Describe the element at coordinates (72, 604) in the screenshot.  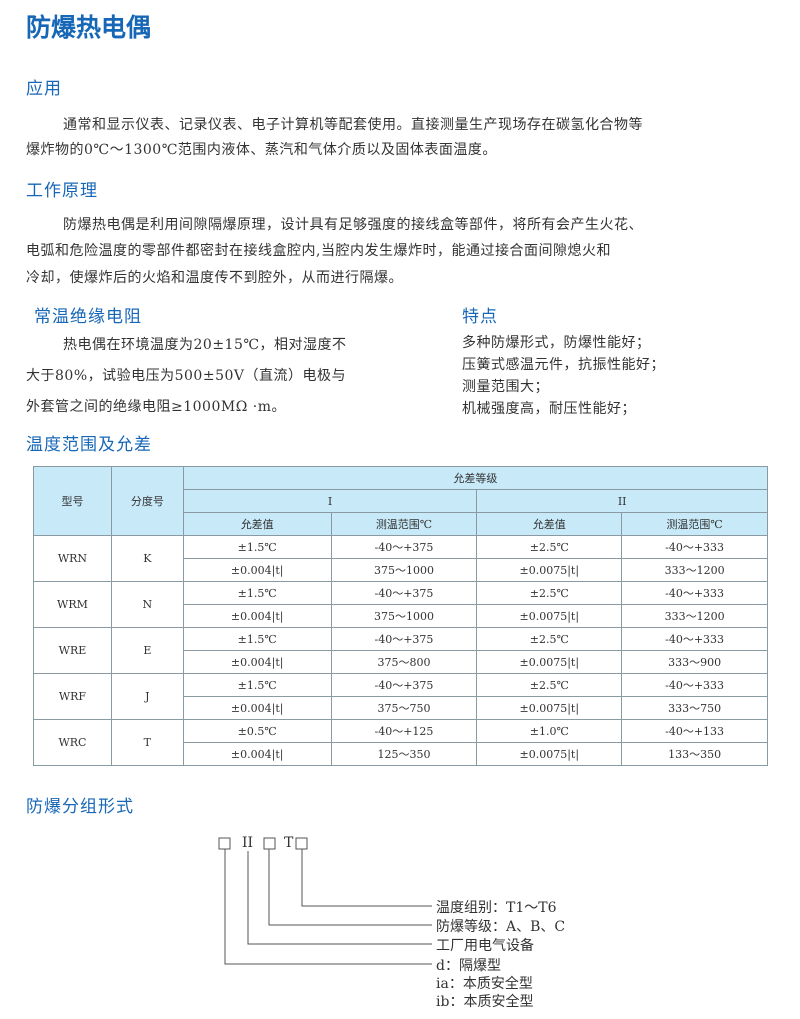
I see `cell-model: WRM` at that location.